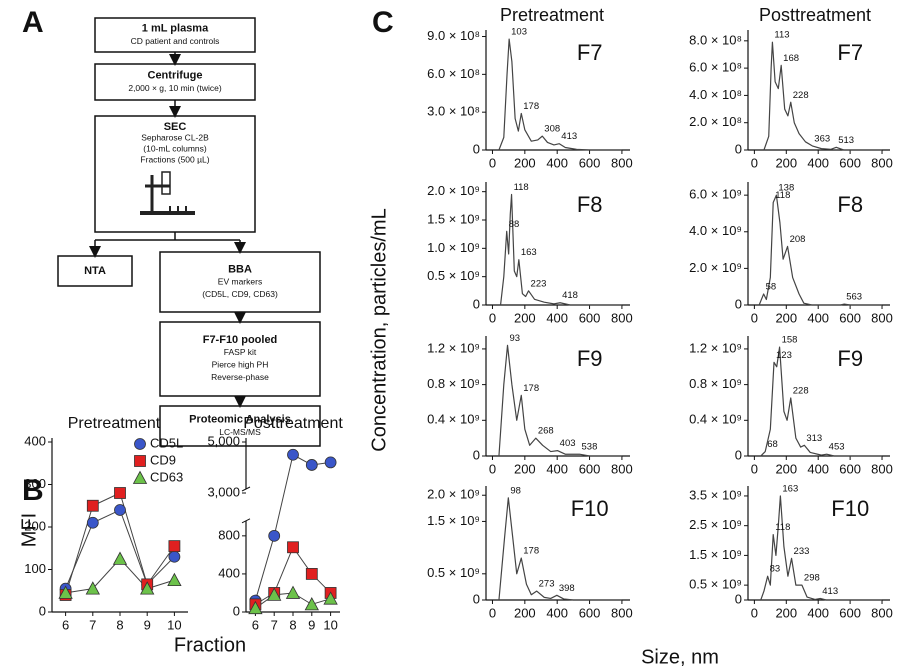 This screenshot has height=672, width=900. What do you see at coordinates (35, 568) in the screenshot?
I see `y-tick-label: 100` at bounding box center [35, 568].